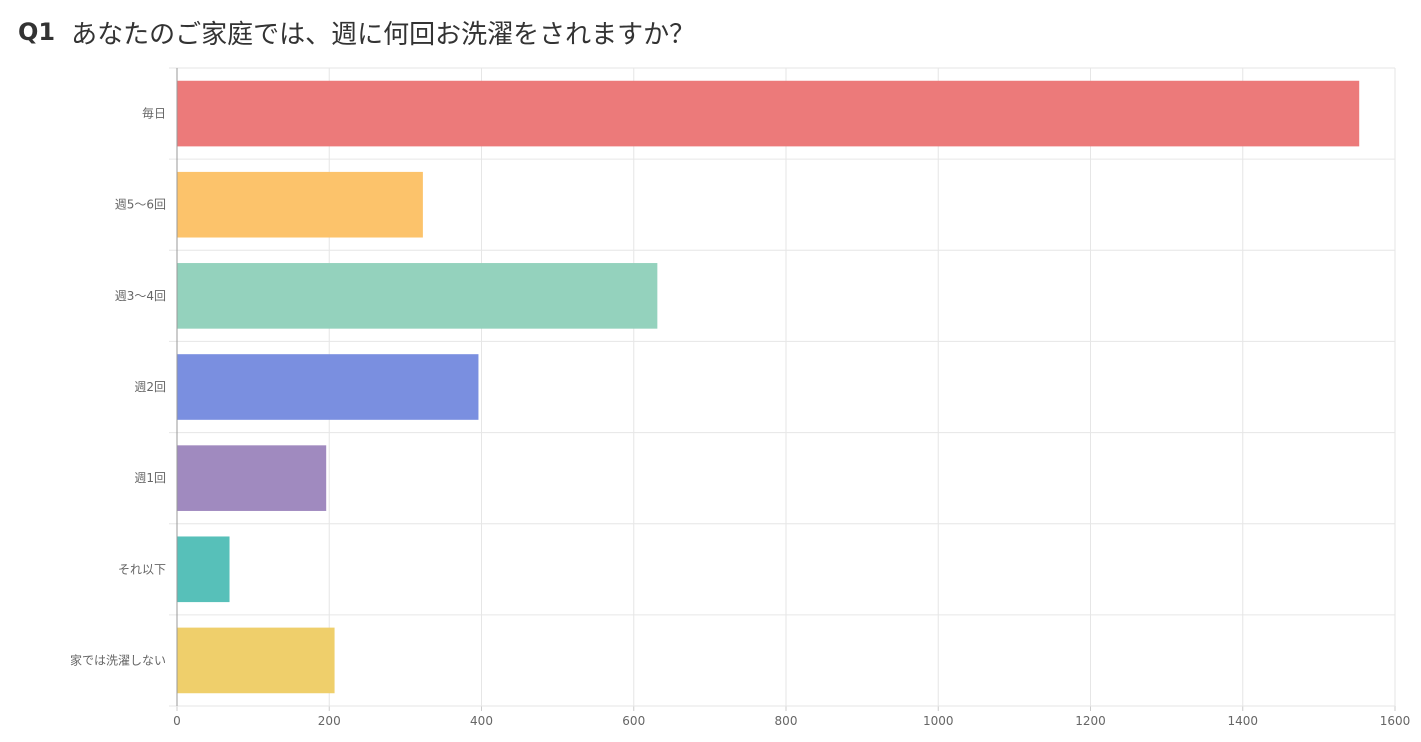  What do you see at coordinates (1242, 721) in the screenshot?
I see `x-tick-label: 1400` at bounding box center [1242, 721].